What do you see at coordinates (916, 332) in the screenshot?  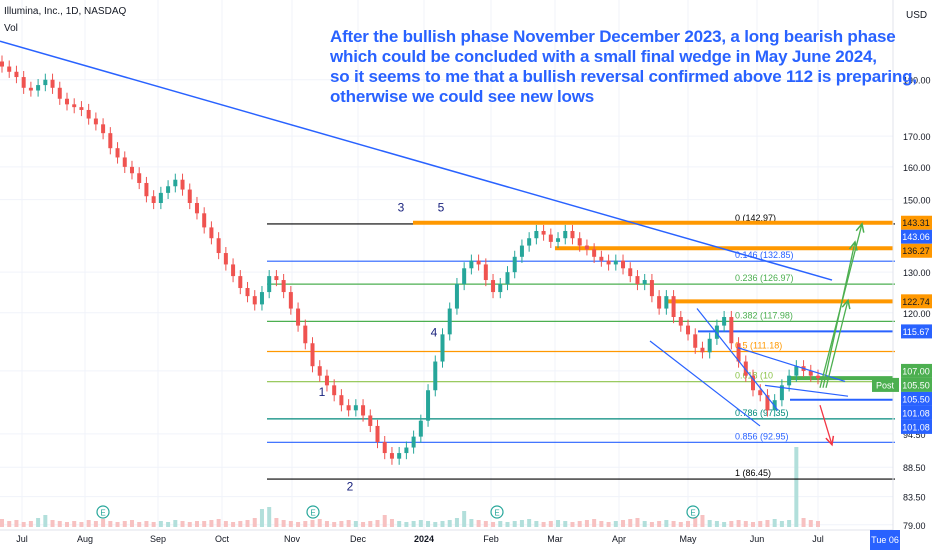 I see `price-tag-label: 115.67` at bounding box center [916, 332].